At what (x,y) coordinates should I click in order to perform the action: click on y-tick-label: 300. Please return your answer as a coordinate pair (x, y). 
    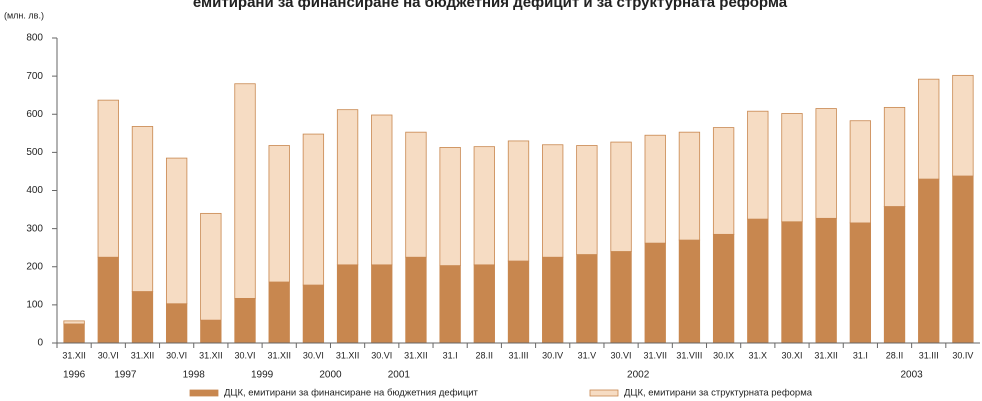
    Looking at the image, I should click on (34, 228).